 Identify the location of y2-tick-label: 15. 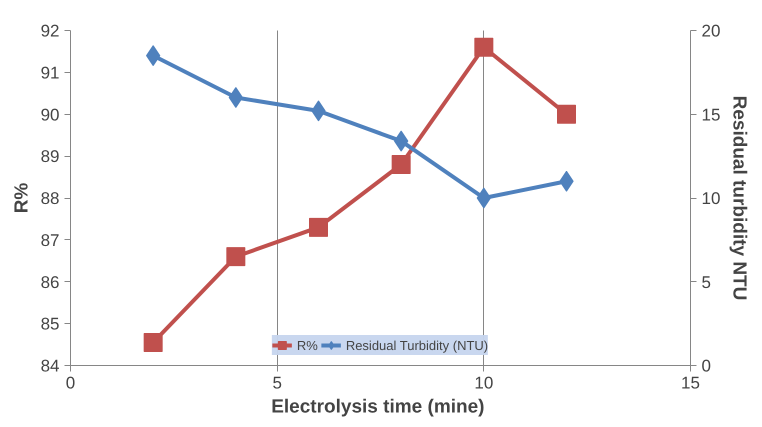
(711, 114).